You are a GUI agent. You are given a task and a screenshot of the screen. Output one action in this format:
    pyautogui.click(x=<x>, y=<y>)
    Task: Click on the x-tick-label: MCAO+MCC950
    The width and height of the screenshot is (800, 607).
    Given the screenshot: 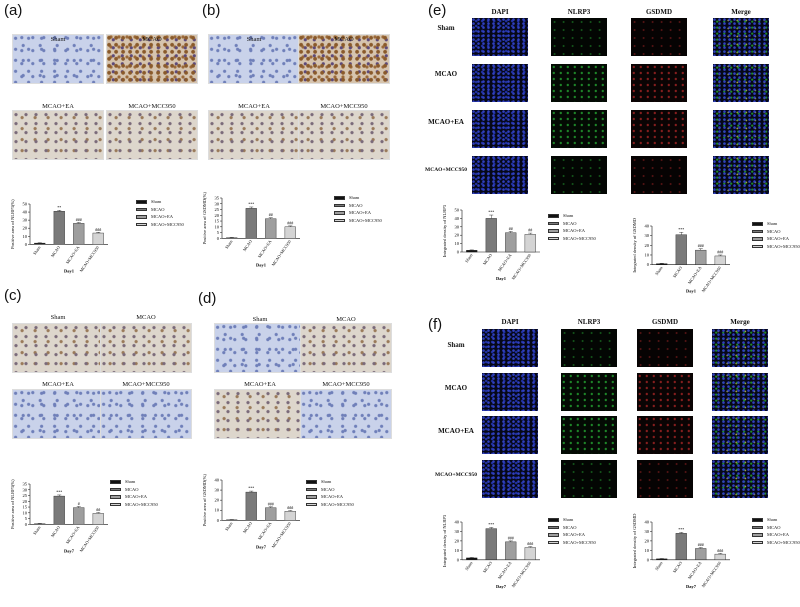 What is the action you would take?
    pyautogui.click(x=89, y=539)
    